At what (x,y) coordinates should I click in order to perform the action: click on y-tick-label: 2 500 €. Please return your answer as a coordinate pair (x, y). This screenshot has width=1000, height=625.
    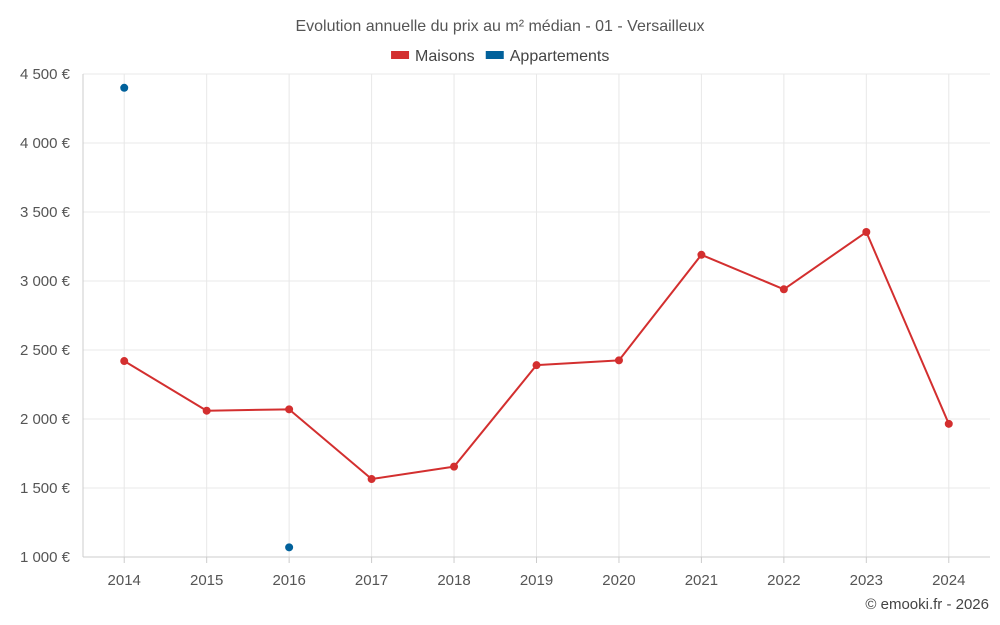
    Looking at the image, I should click on (45, 350).